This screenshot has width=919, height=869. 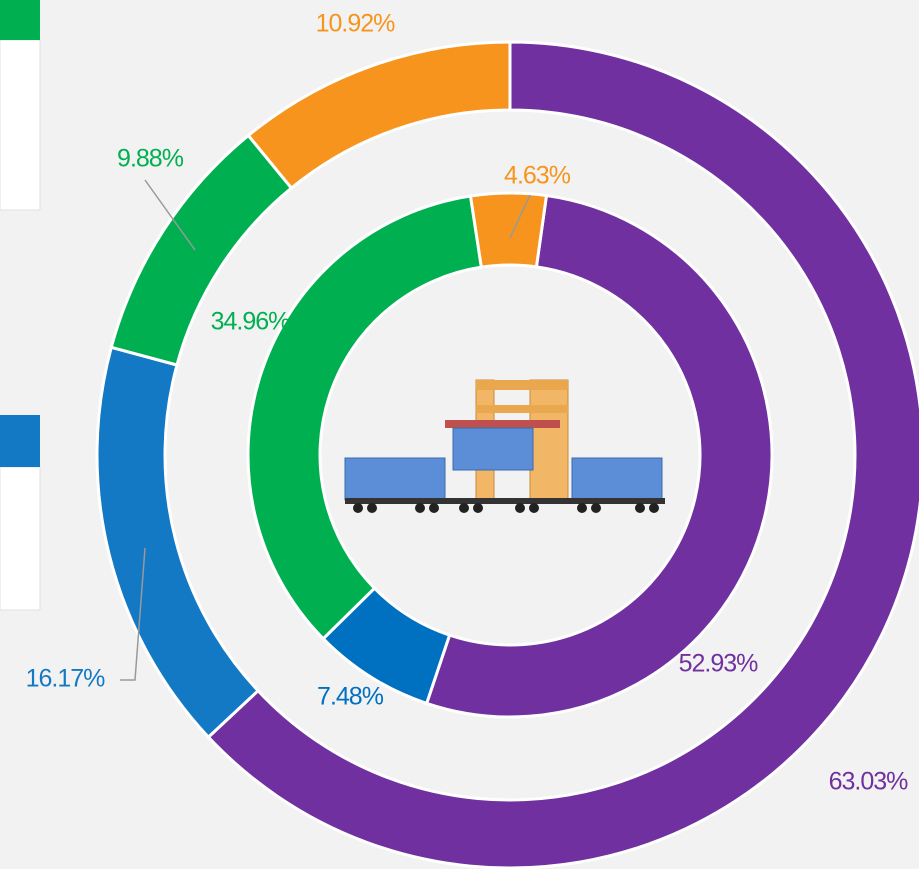 What do you see at coordinates (504, 446) in the screenshot?
I see `center-illustration` at bounding box center [504, 446].